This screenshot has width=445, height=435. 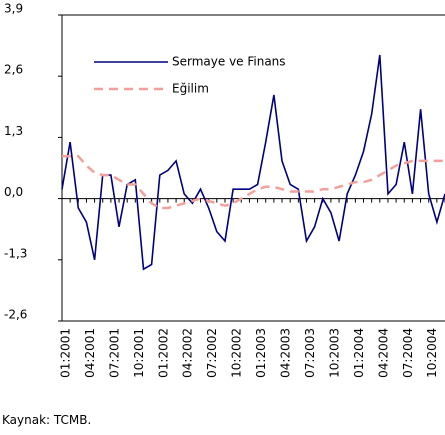 What do you see at coordinates (114, 353) in the screenshot?
I see `x-tick-label: 07:2001` at bounding box center [114, 353].